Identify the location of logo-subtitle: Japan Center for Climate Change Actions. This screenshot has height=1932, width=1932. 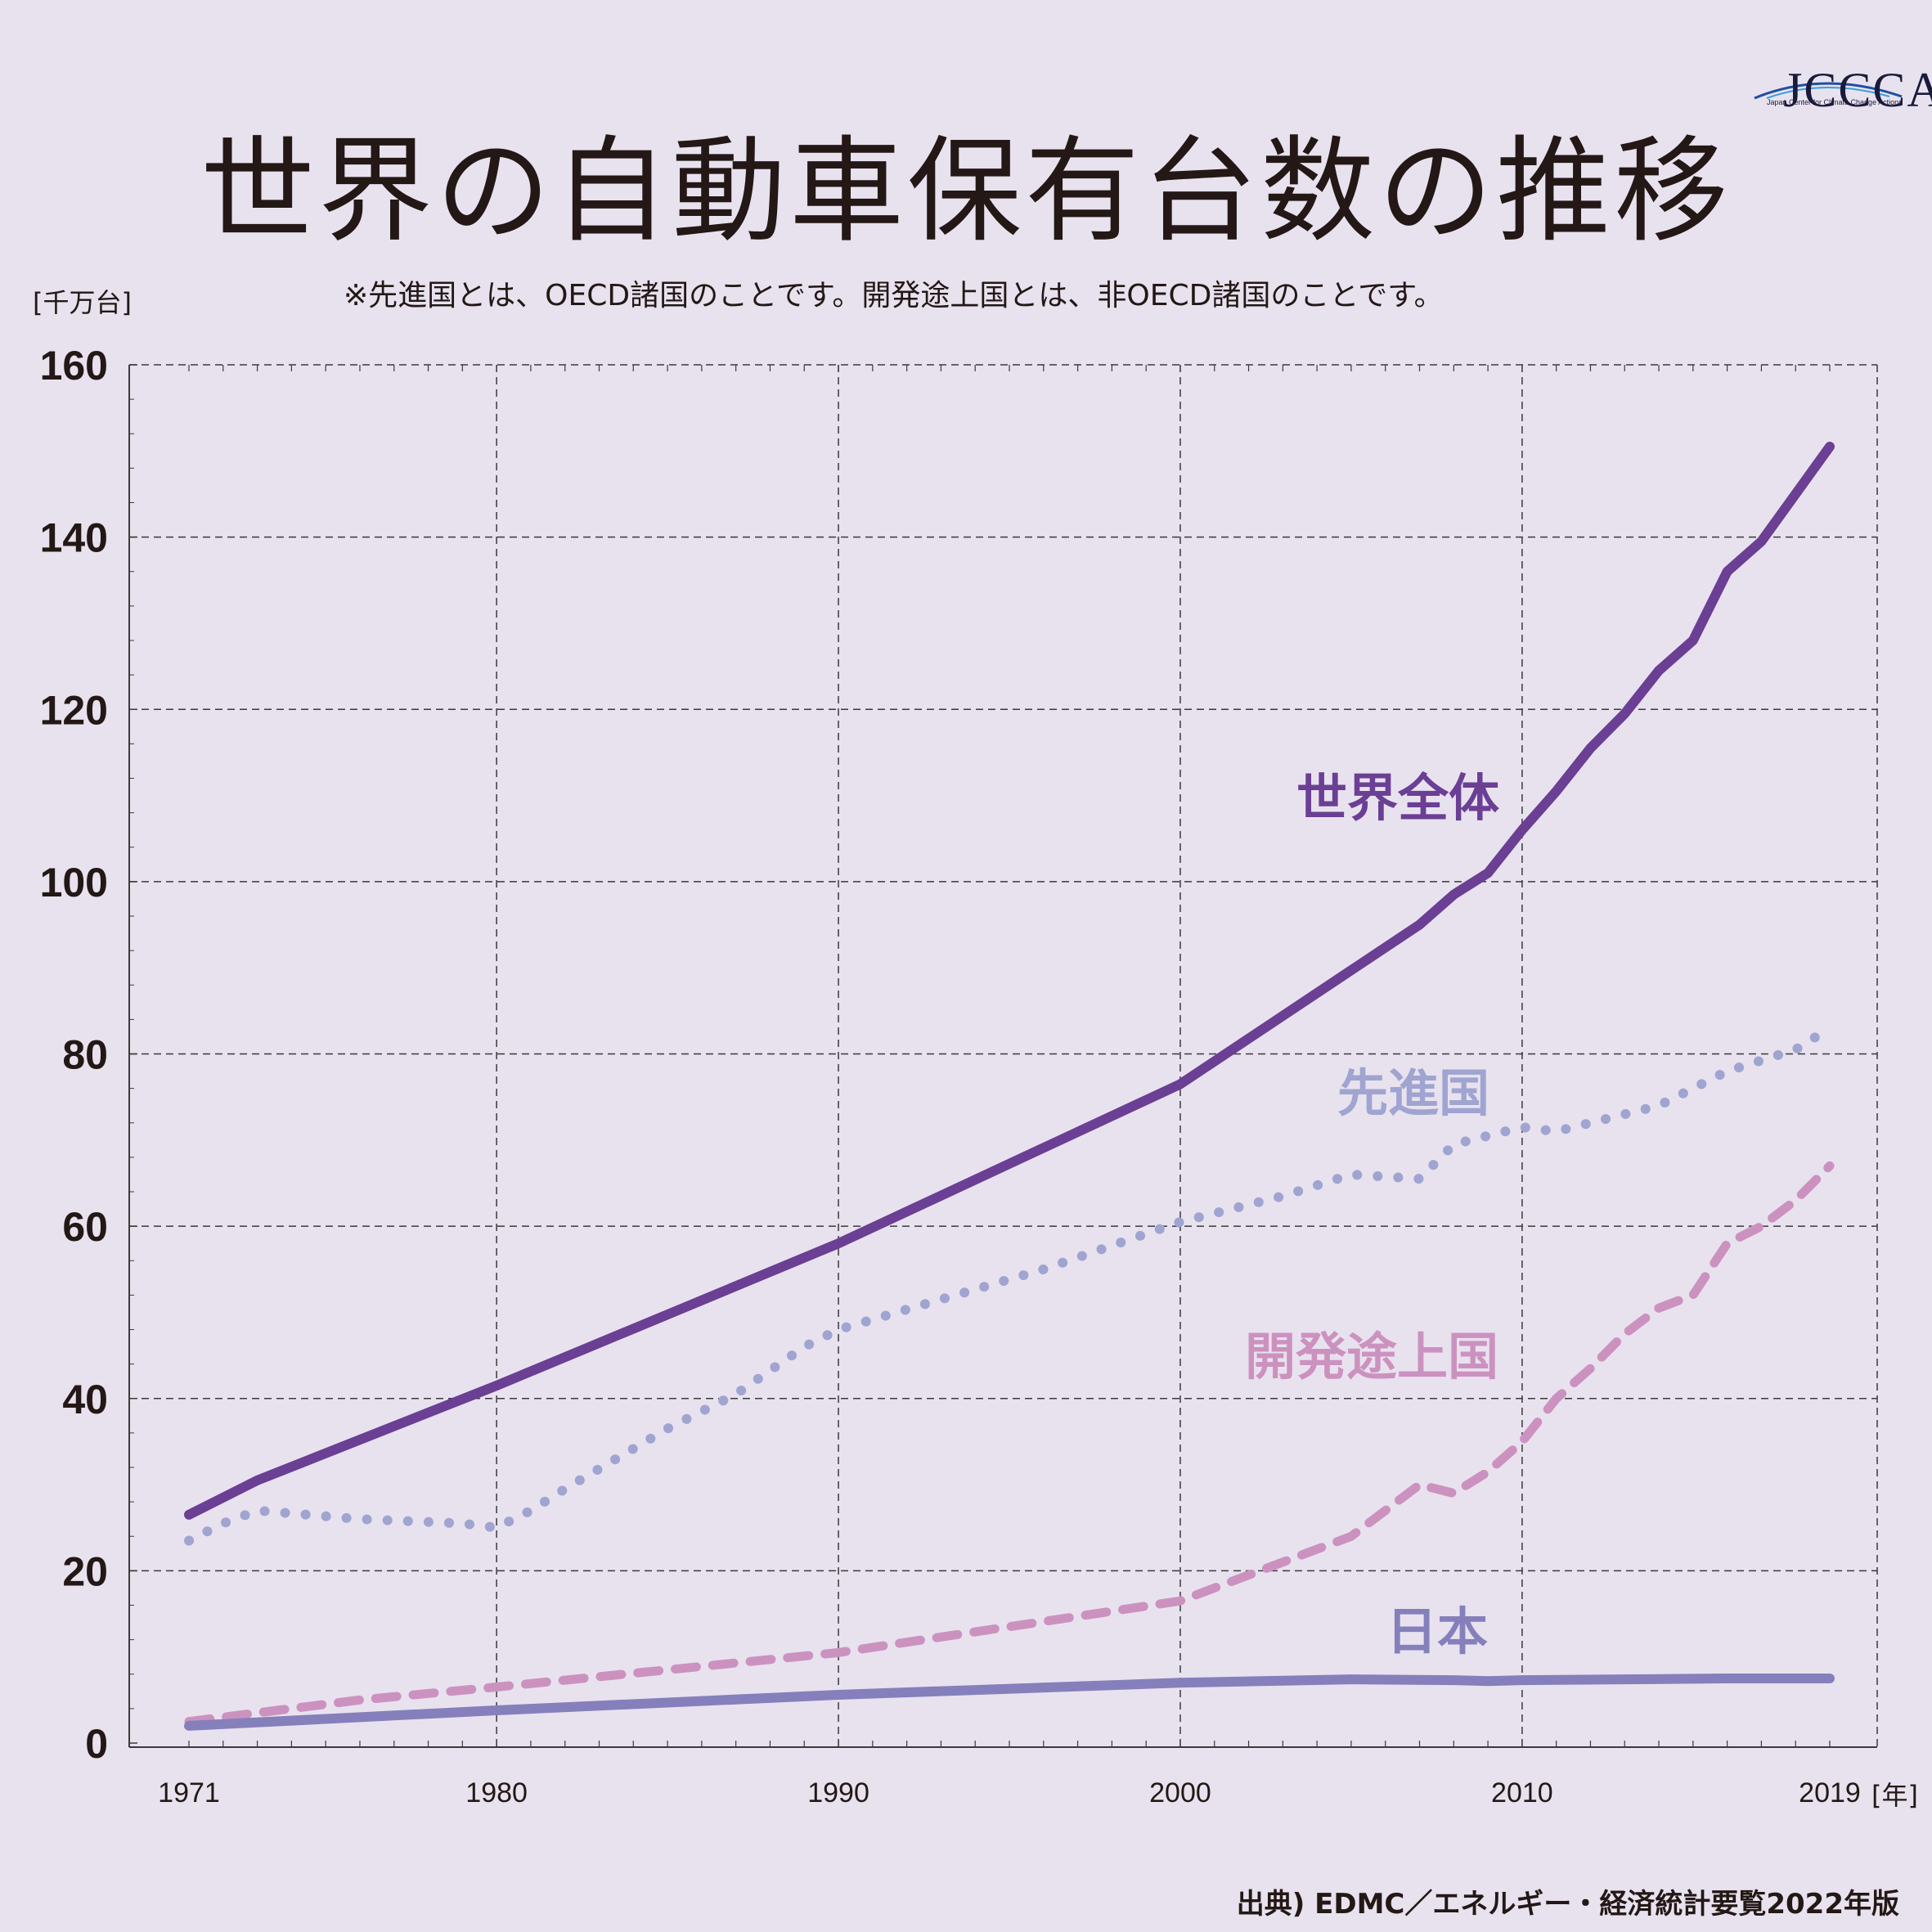
(1835, 102).